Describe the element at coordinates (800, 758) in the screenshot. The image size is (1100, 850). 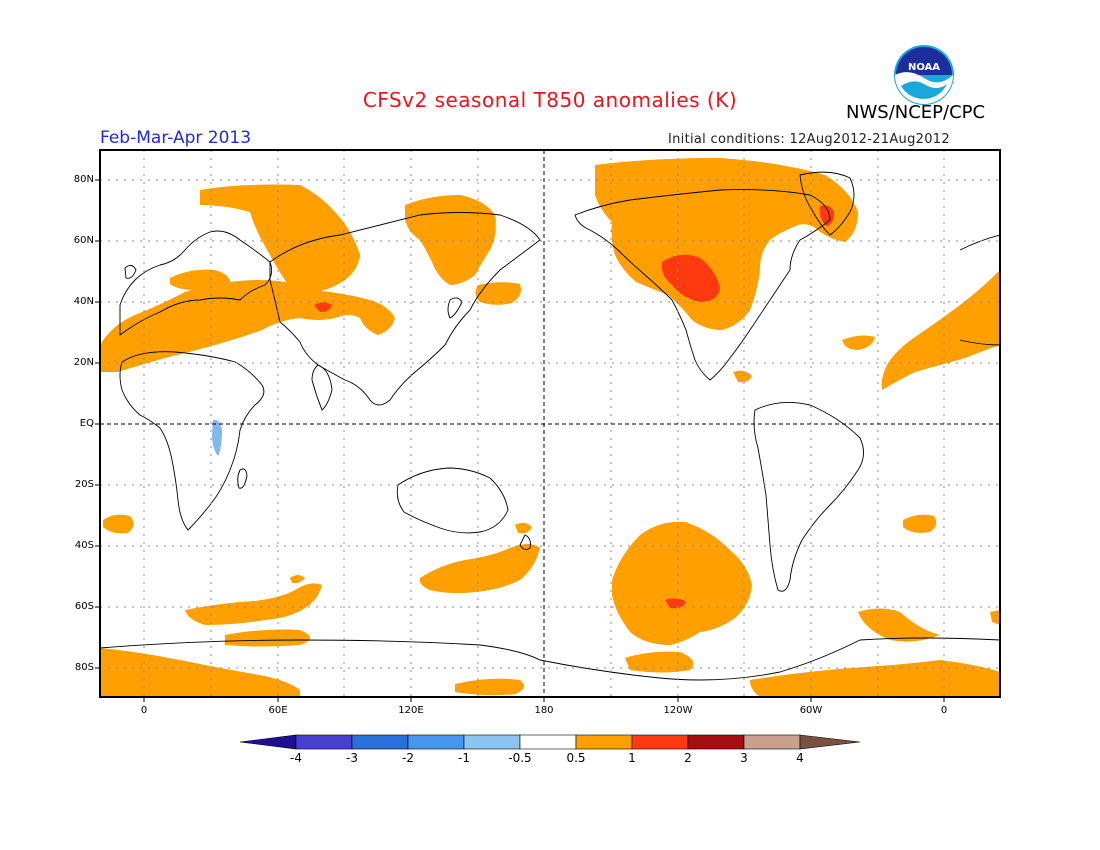
I see `colorbar-label-4: 4` at that location.